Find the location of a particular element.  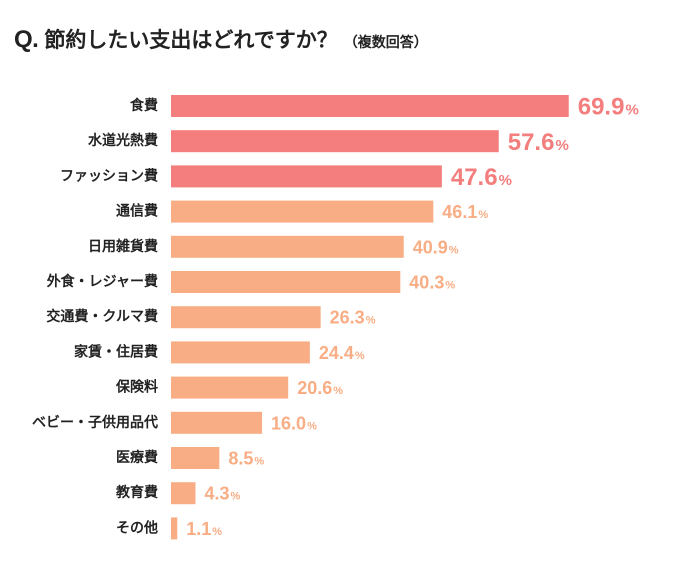

value-number: 4.3 is located at coordinates (216, 494).